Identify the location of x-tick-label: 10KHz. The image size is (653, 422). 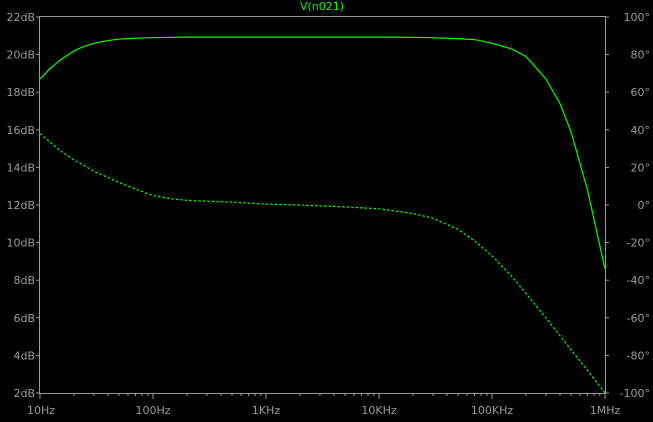
(378, 410).